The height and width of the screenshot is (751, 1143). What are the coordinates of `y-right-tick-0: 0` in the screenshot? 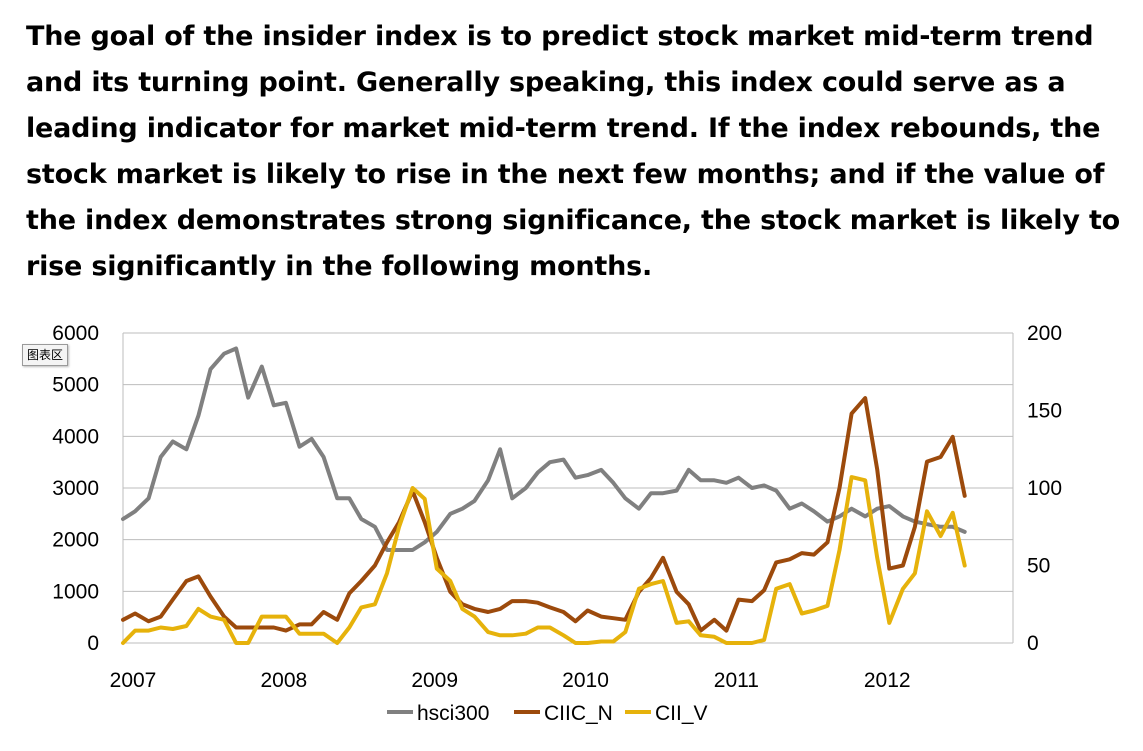 It's located at (1033, 643).